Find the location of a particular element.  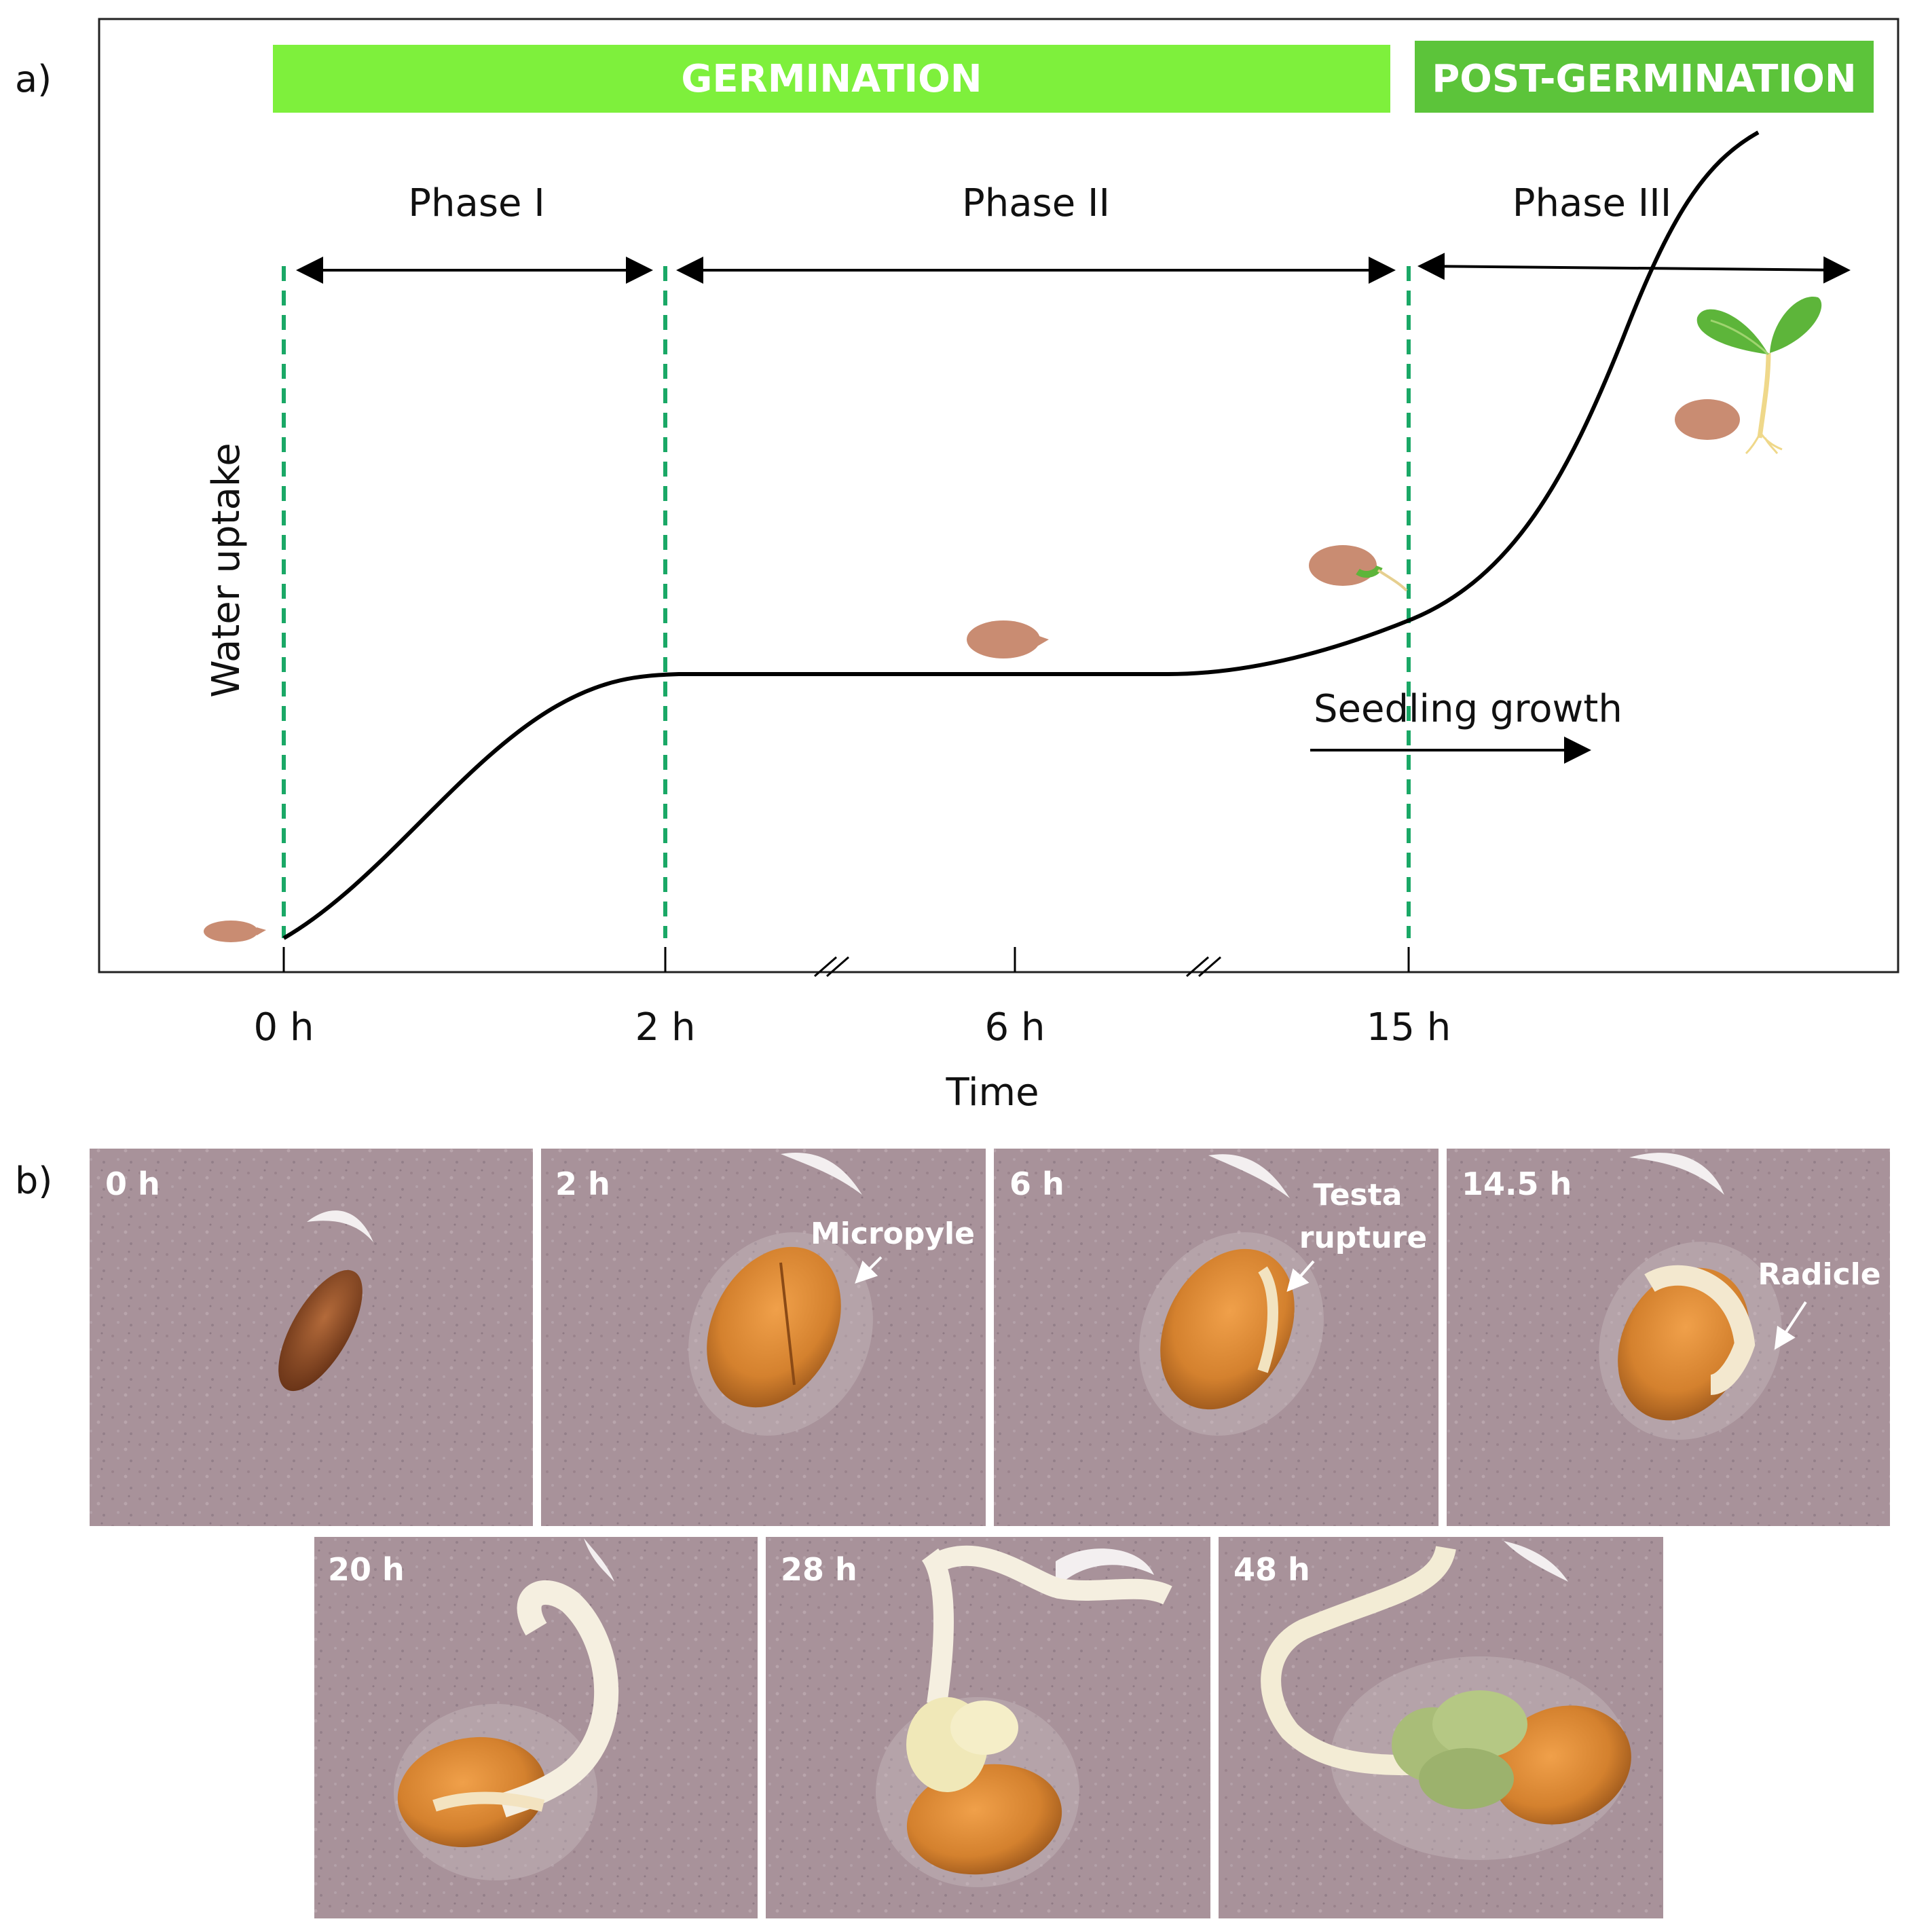

photo-2h: 2 h Micropyle is located at coordinates (763, 1337).